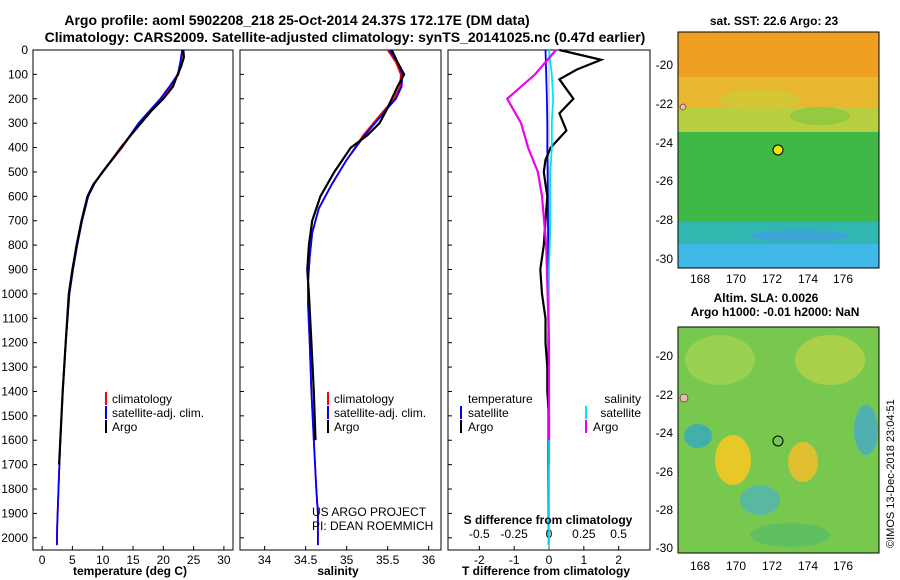 The image size is (900, 580). Describe the element at coordinates (583, 560) in the screenshot. I see `x-tick-label: 1` at that location.